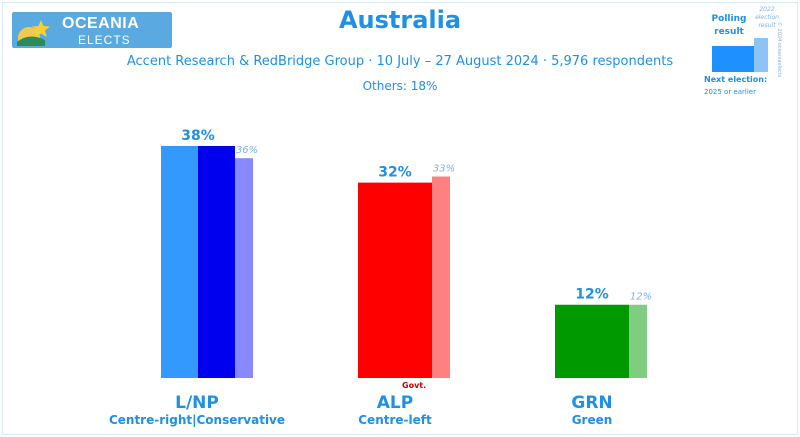  Describe the element at coordinates (729, 25) in the screenshot. I see `legend-polling-label: Polling result` at that location.